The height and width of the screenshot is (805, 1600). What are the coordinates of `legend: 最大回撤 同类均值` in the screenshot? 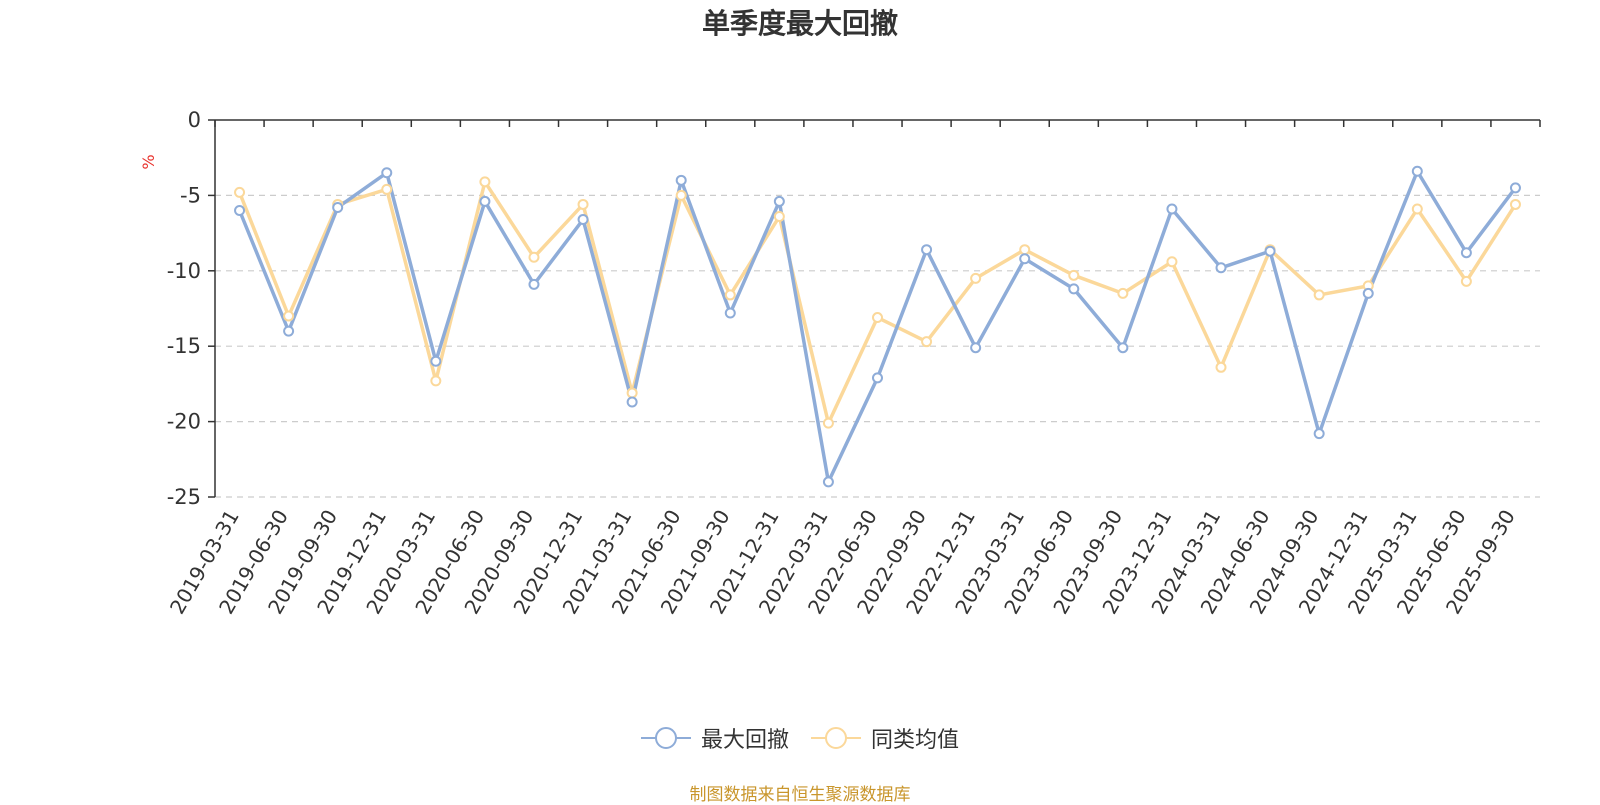 It's located at (800, 738).